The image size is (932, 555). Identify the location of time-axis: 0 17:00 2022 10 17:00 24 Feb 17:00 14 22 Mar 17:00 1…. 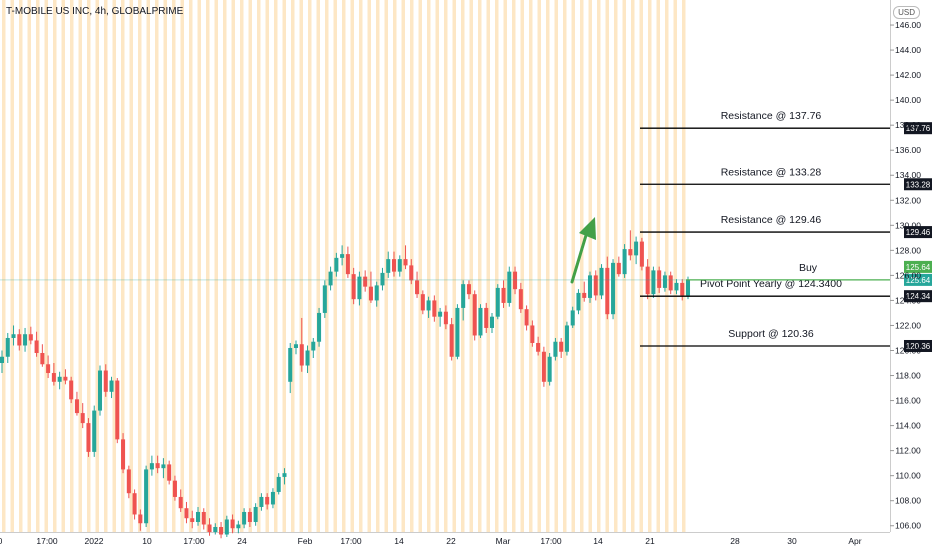
(431, 541).